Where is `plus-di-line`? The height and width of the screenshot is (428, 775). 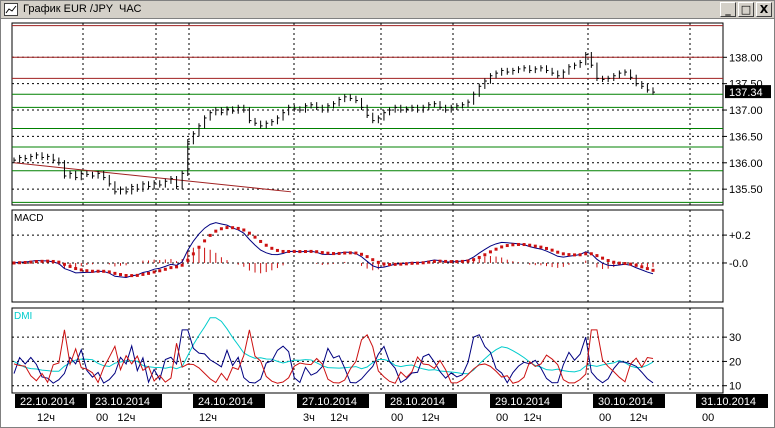
plus-di-line is located at coordinates (333, 356).